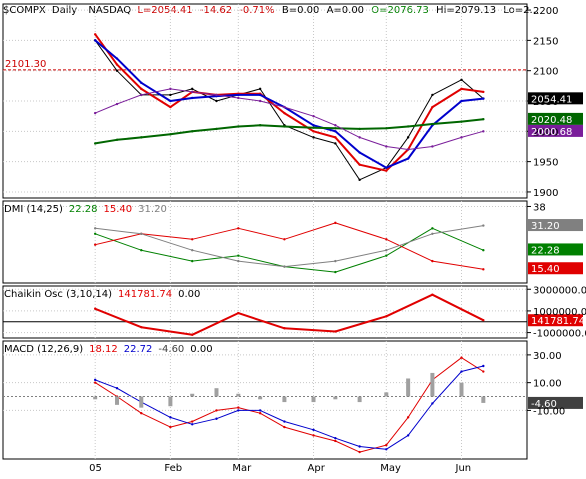 The height and width of the screenshot is (479, 586). I want to click on axis-value-tag-label: 2000.68, so click(551, 132).